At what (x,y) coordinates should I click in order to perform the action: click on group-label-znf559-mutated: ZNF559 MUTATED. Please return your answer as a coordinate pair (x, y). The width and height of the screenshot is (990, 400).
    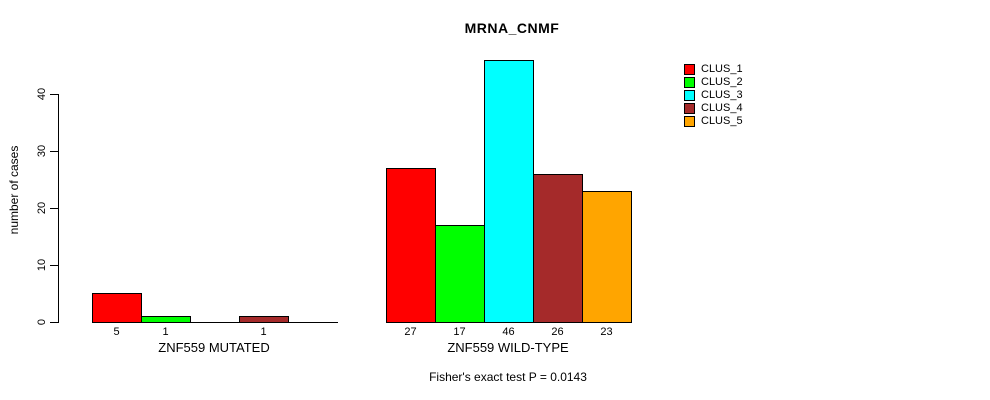
    Looking at the image, I should click on (214, 347).